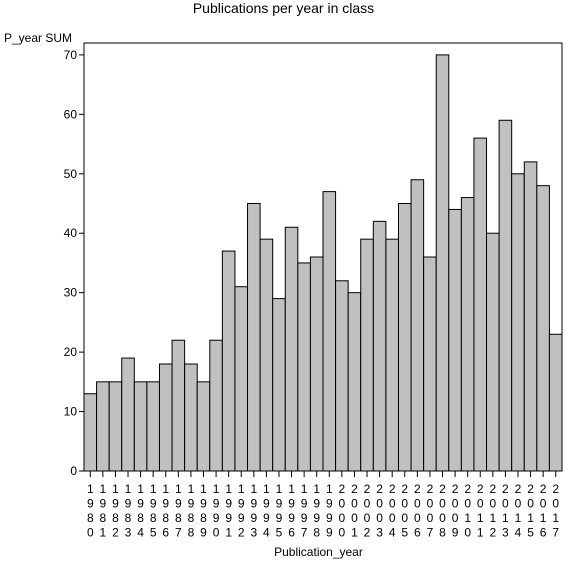  Describe the element at coordinates (71, 412) in the screenshot. I see `y-tick-label: 10` at that location.